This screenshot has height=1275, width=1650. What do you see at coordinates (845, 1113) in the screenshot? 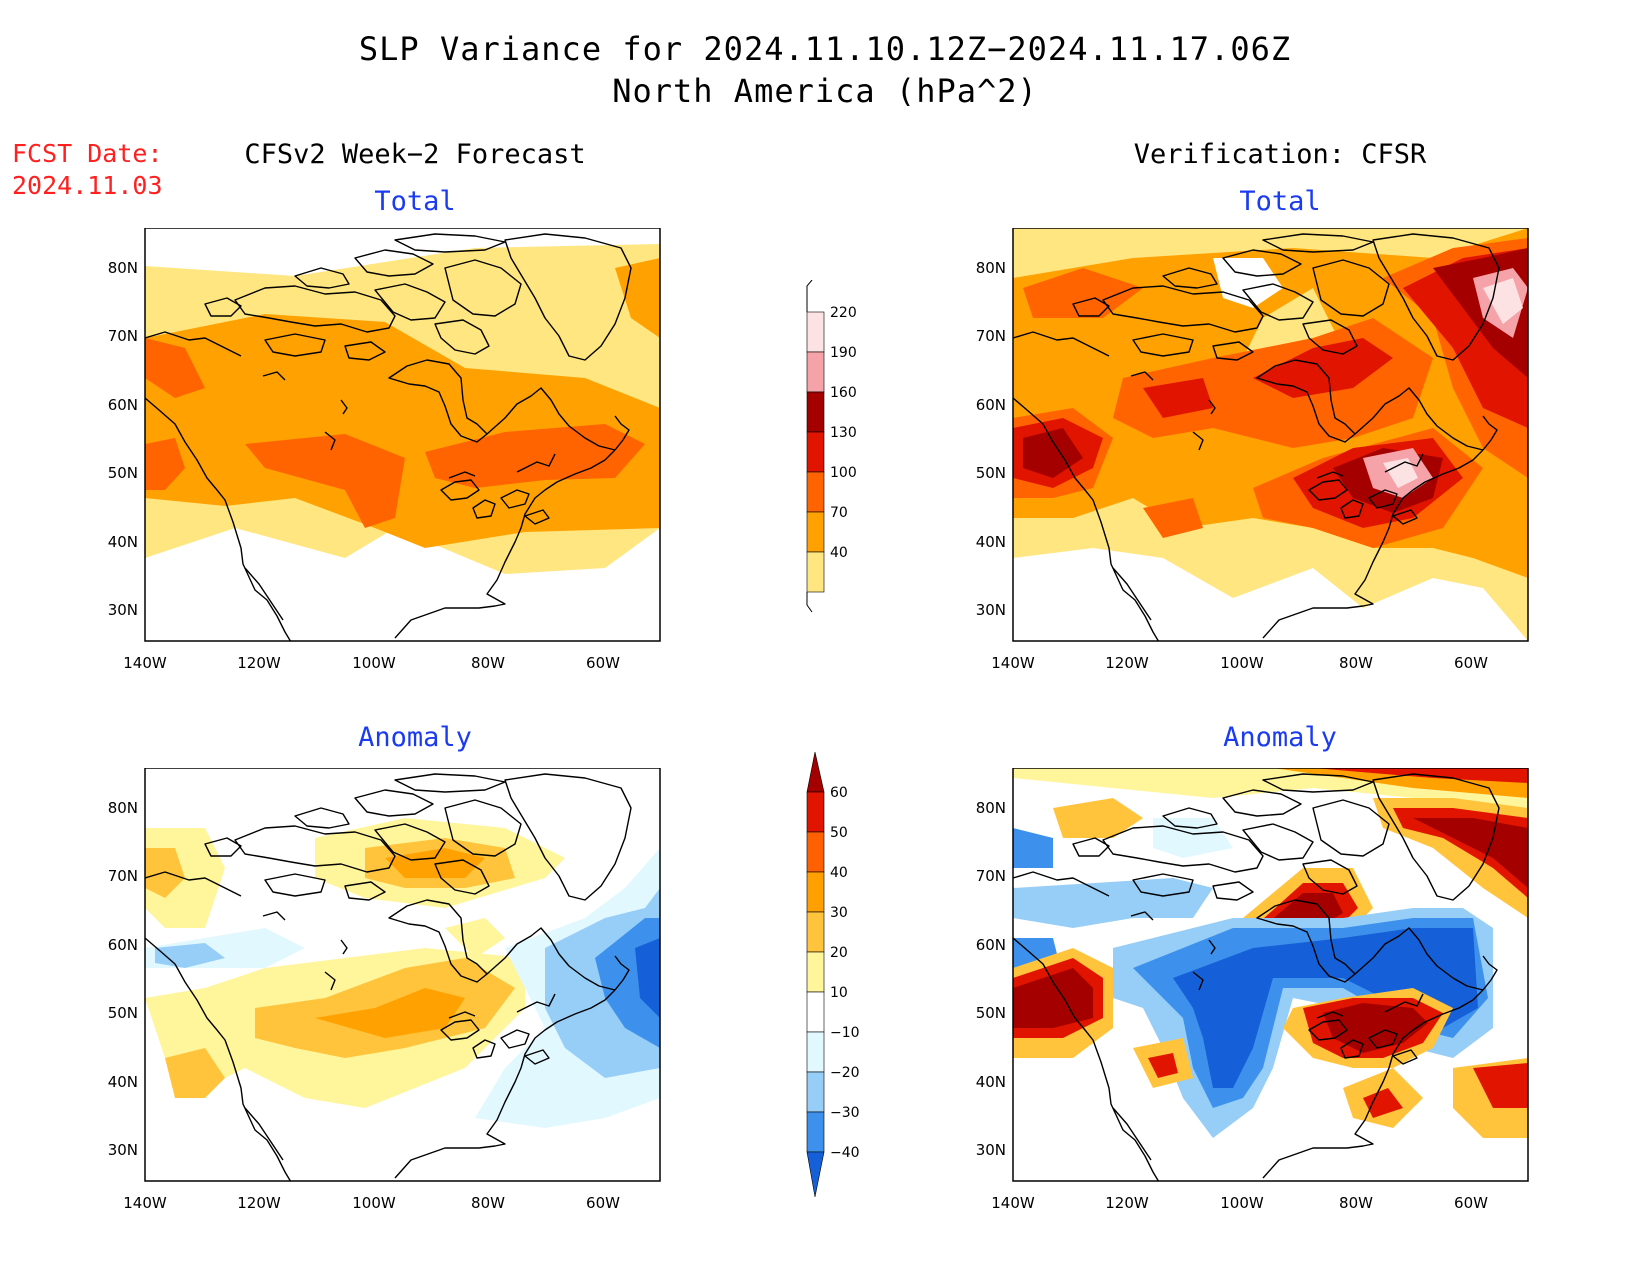
I see `colorbar-label: −30` at bounding box center [845, 1113].